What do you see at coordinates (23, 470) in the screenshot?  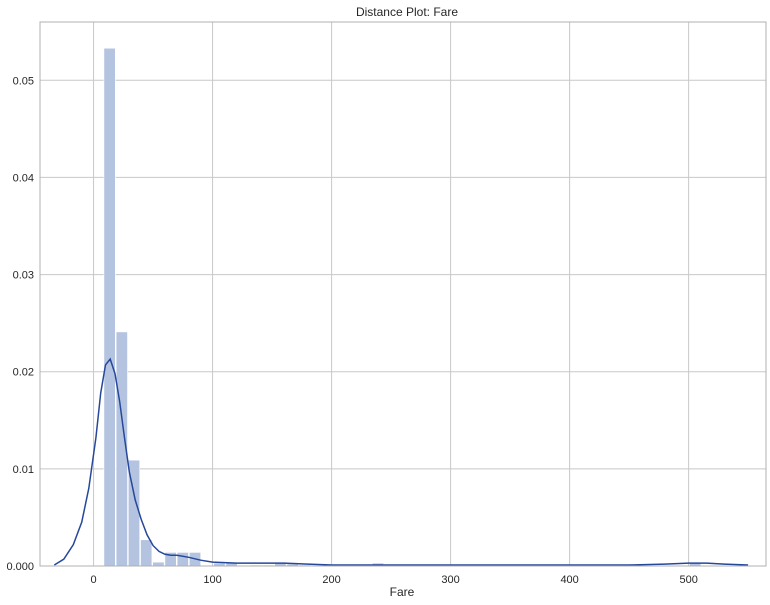 I see `y-tick-label-1: 0.01` at bounding box center [23, 470].